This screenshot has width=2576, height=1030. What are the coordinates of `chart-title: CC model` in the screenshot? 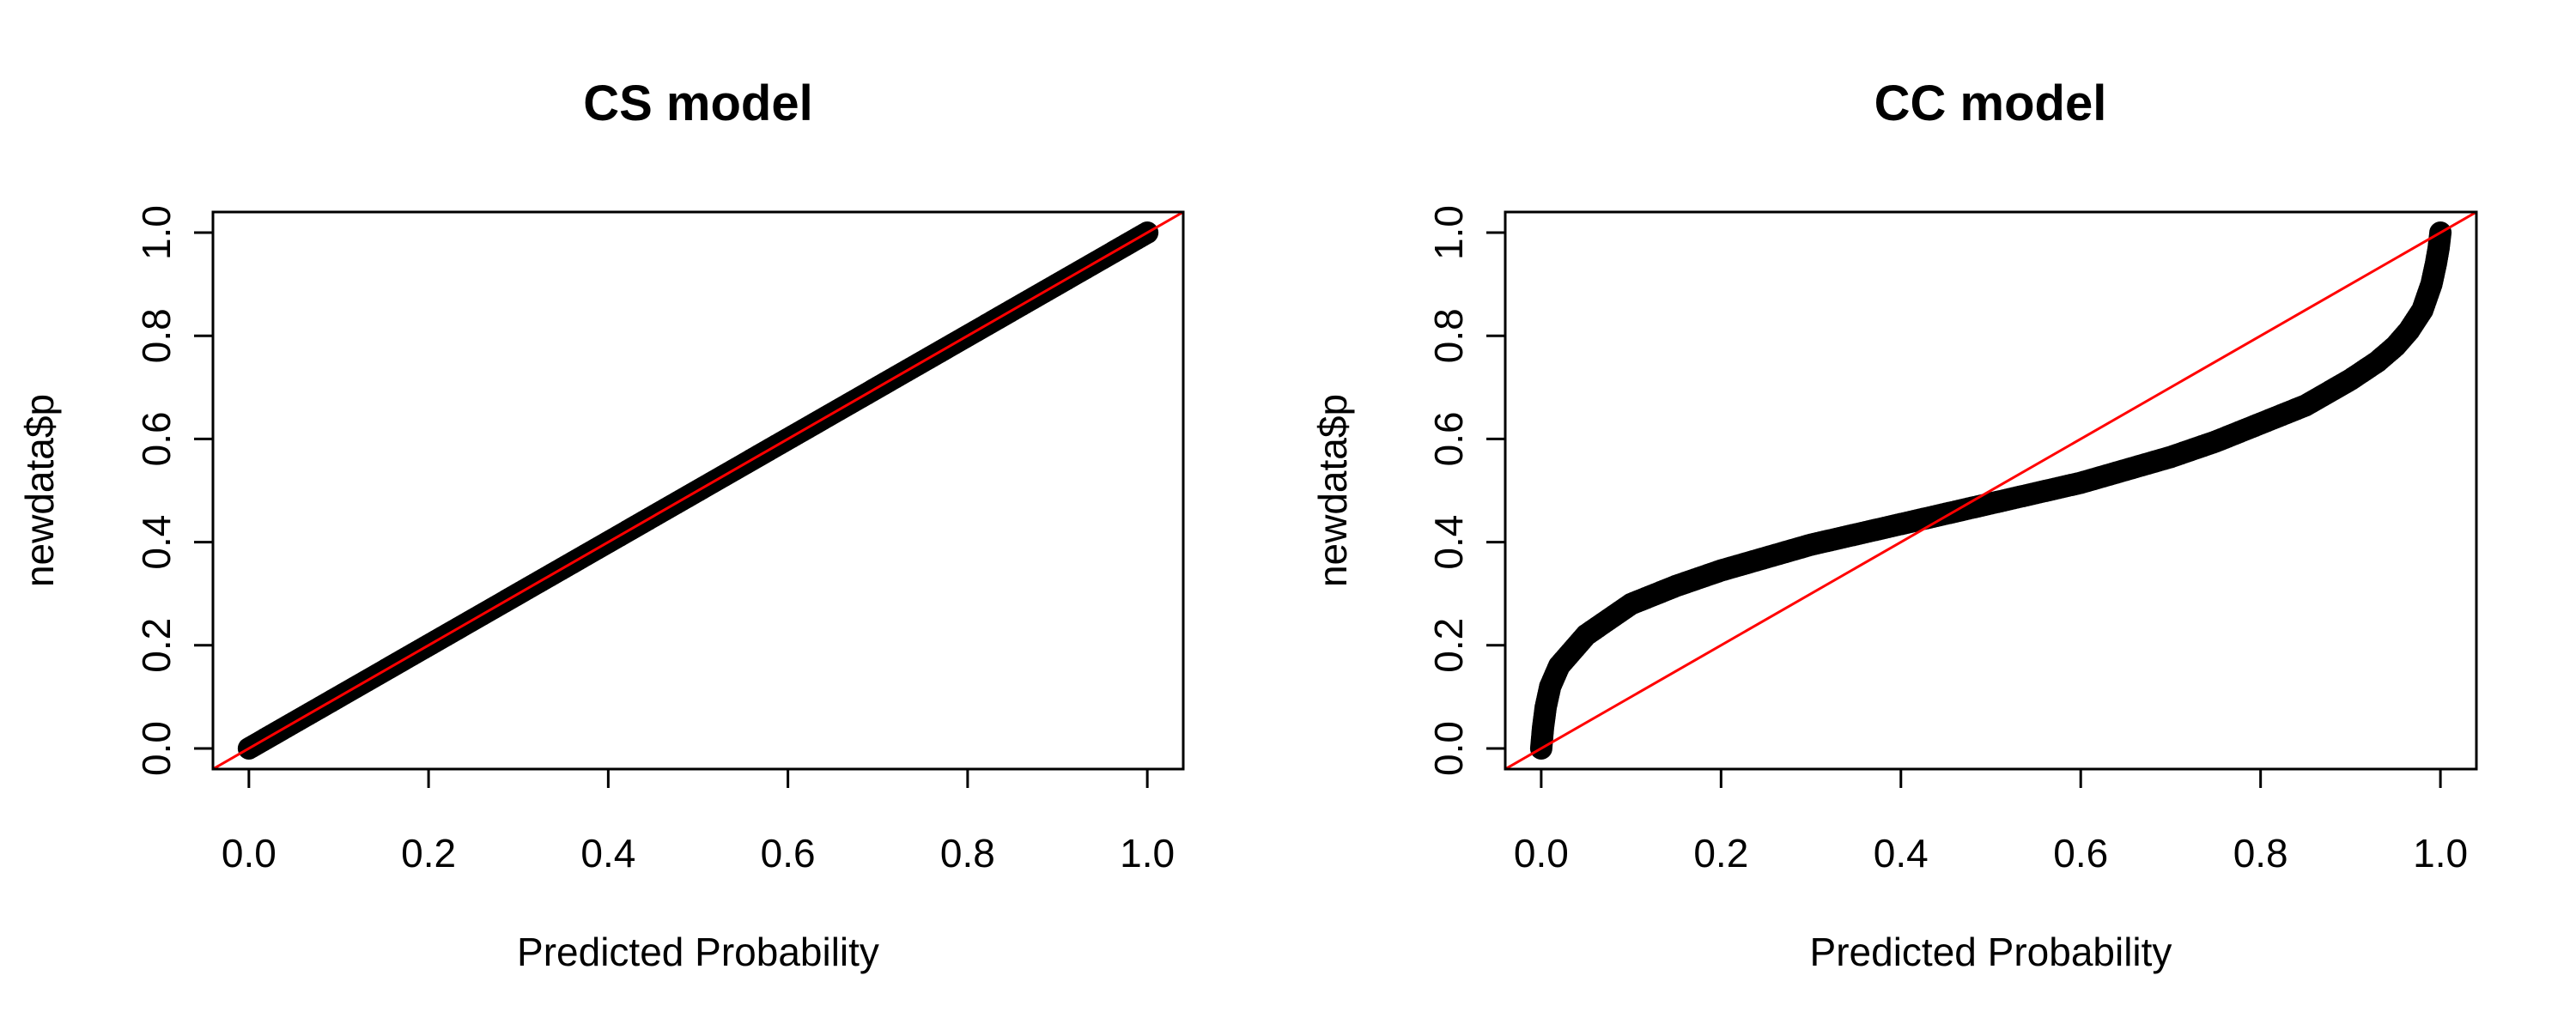 It's located at (1990, 103).